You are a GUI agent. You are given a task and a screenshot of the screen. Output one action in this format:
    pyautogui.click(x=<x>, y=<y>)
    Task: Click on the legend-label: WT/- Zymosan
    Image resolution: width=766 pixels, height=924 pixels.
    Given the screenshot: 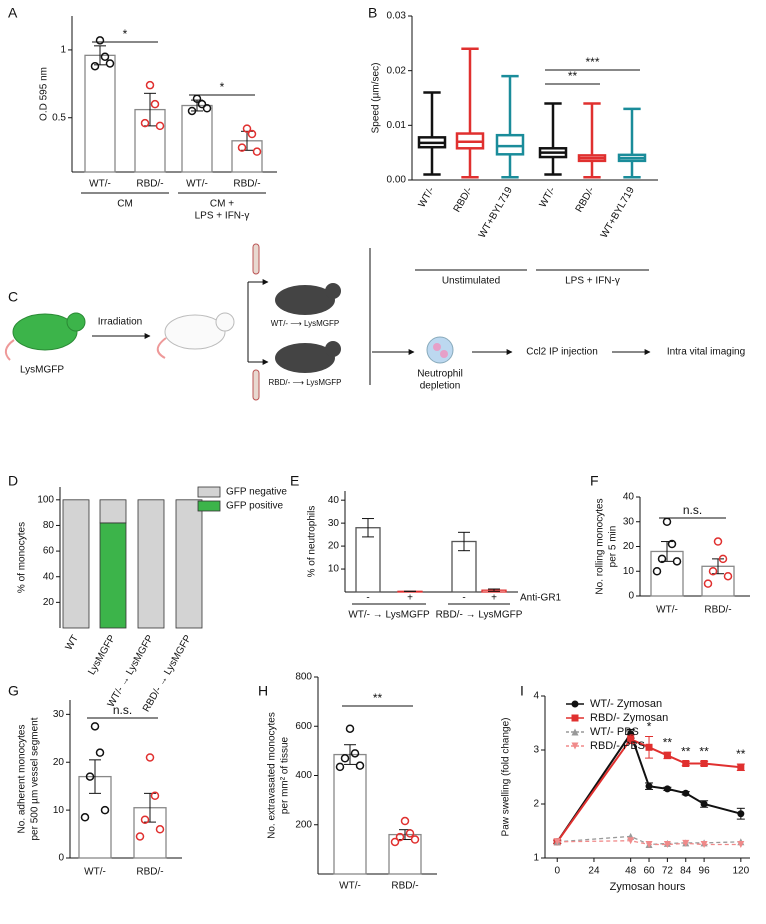 What is the action you would take?
    pyautogui.click(x=626, y=704)
    